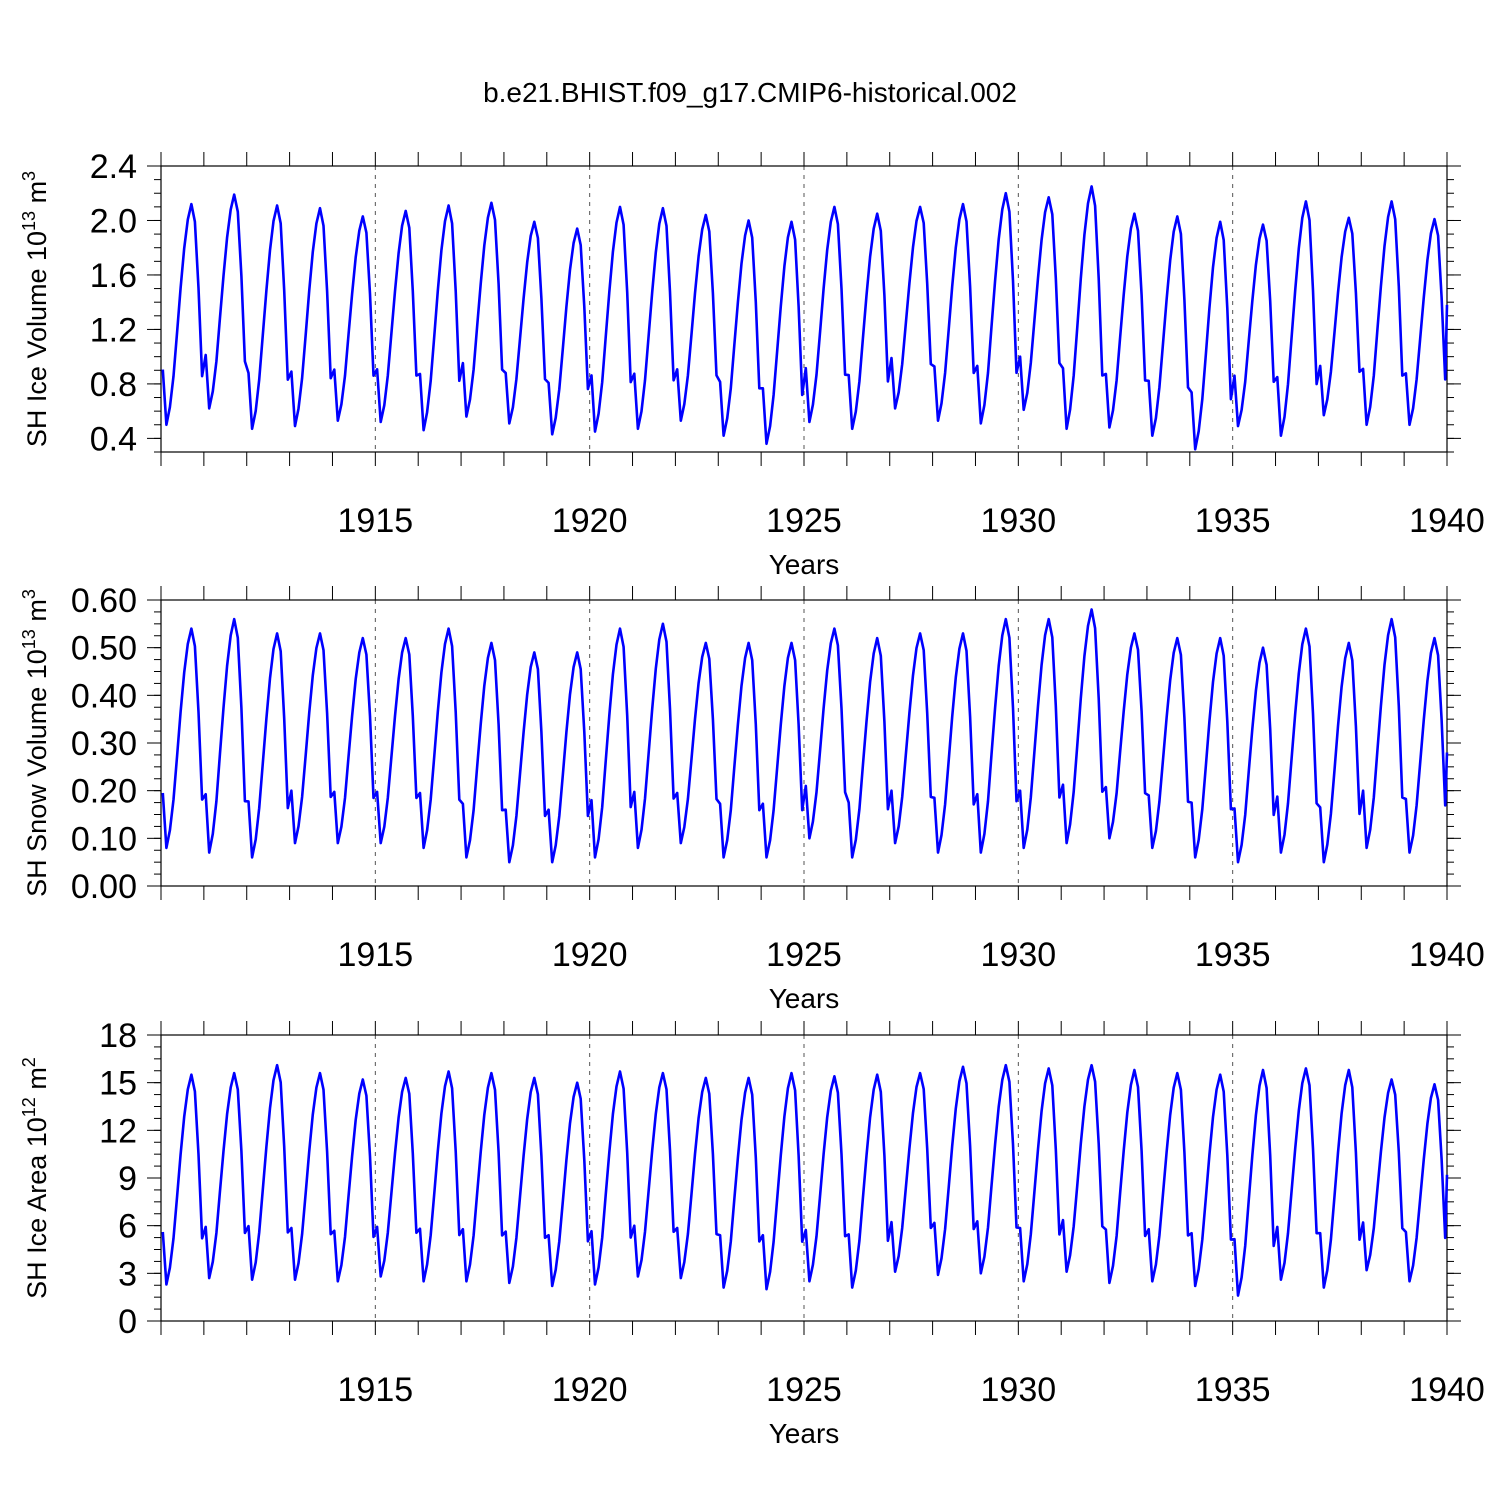  I want to click on y-tick-label: 0.10, so click(104, 839).